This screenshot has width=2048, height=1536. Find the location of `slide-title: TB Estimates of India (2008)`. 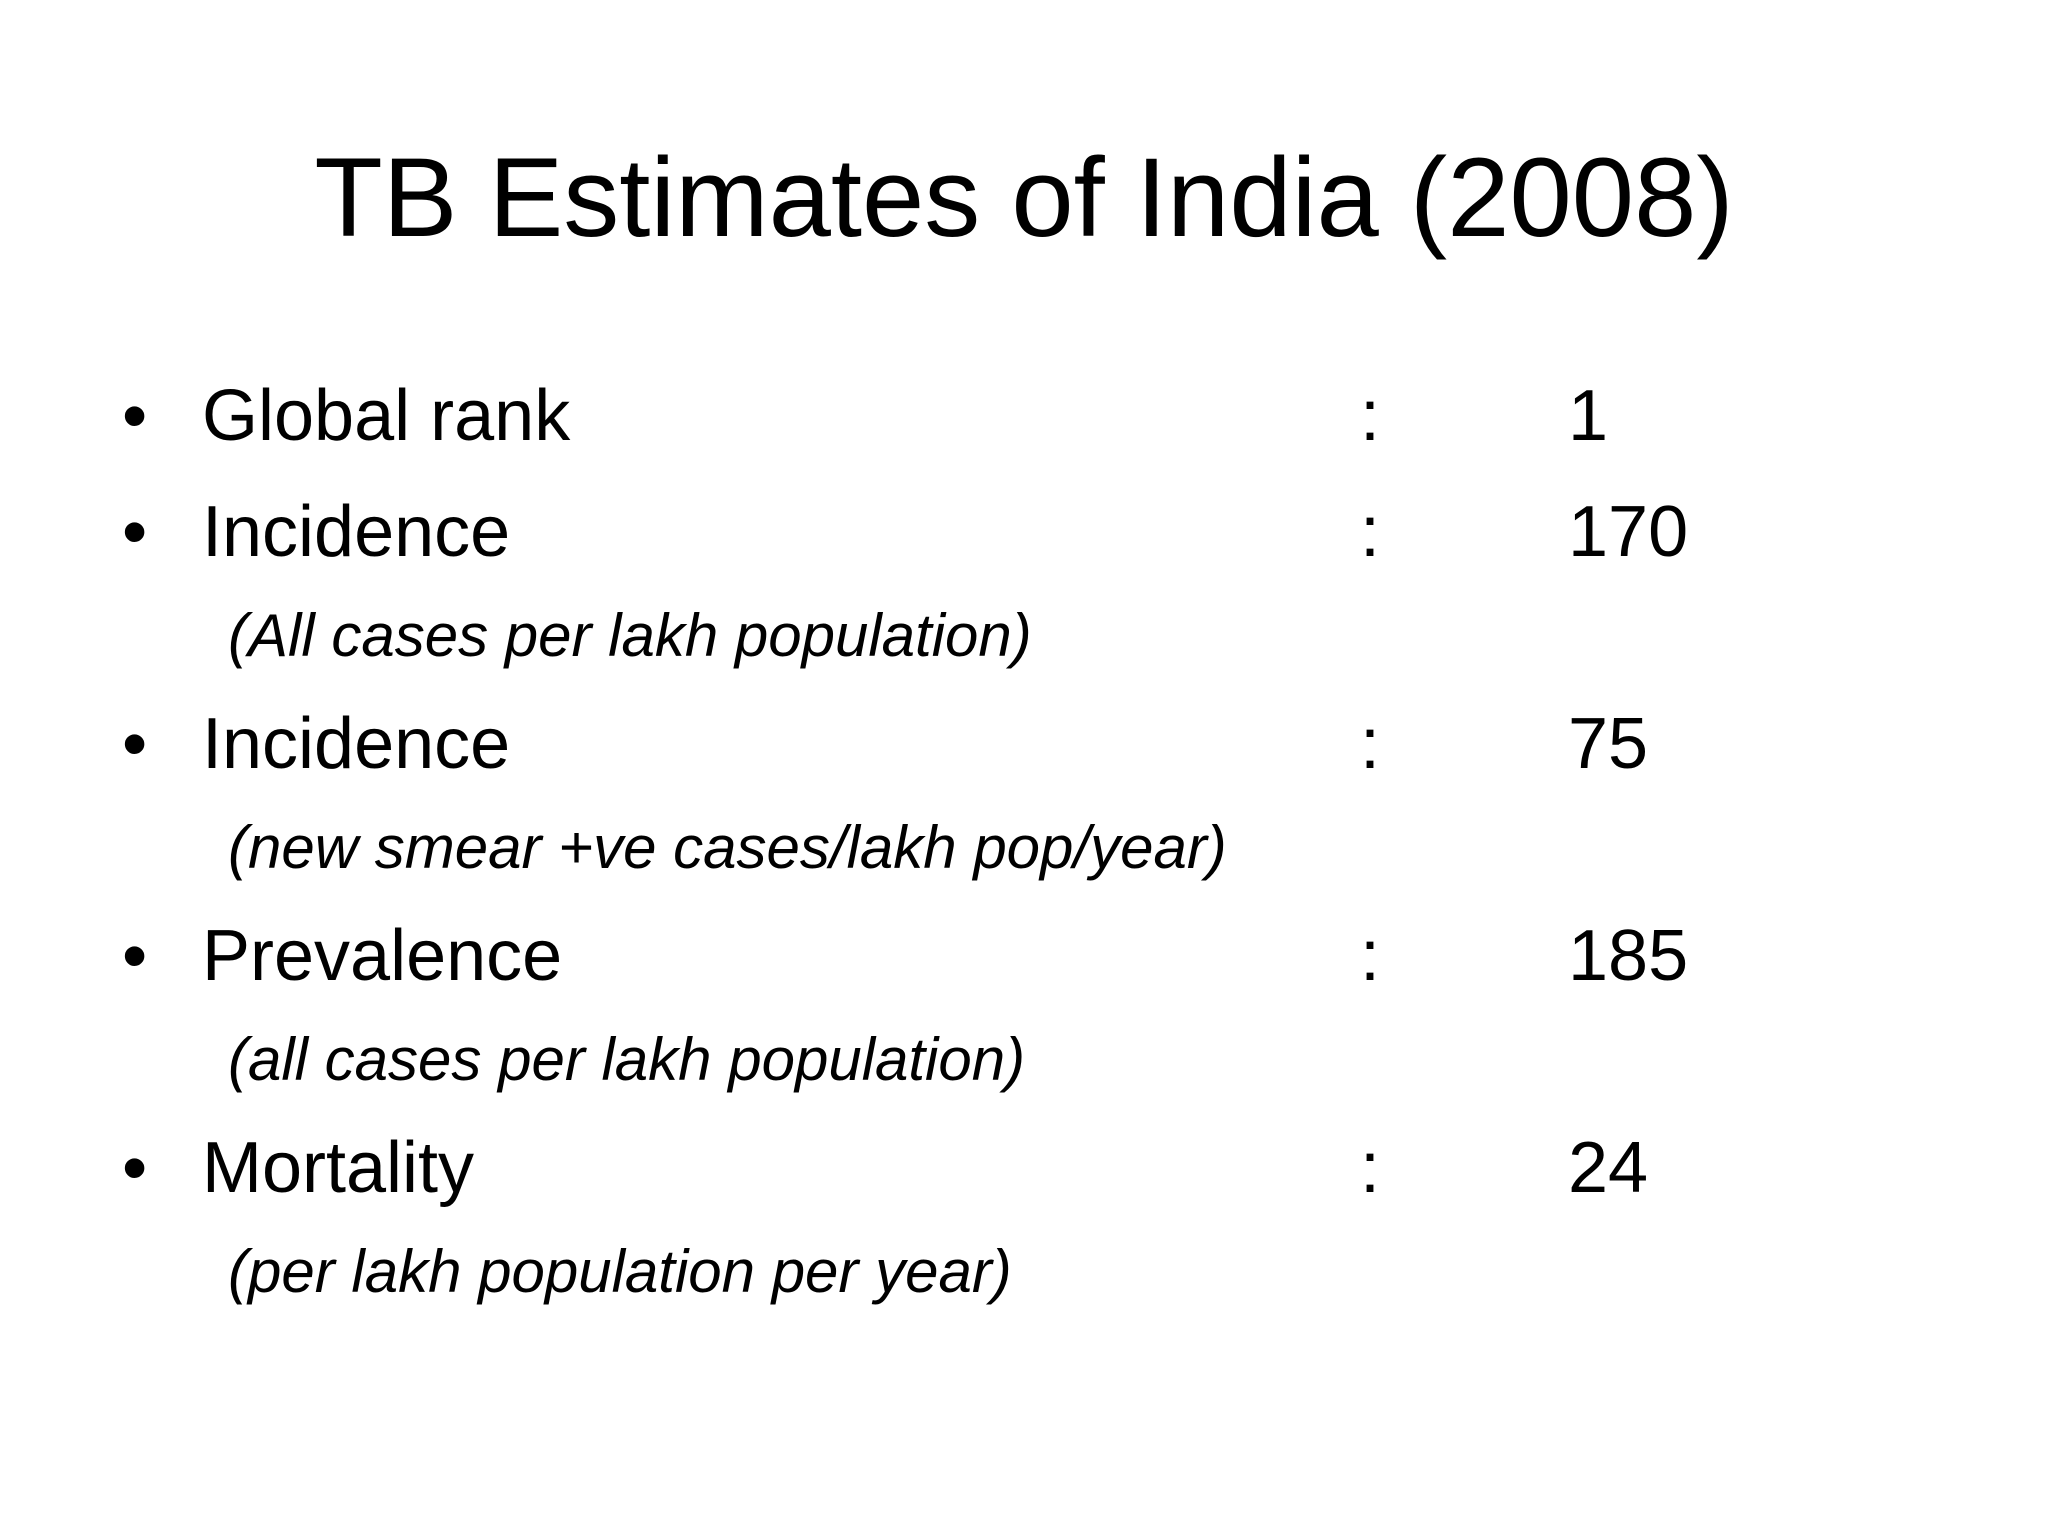

slide-title: TB Estimates of India (2008) is located at coordinates (1024, 197).